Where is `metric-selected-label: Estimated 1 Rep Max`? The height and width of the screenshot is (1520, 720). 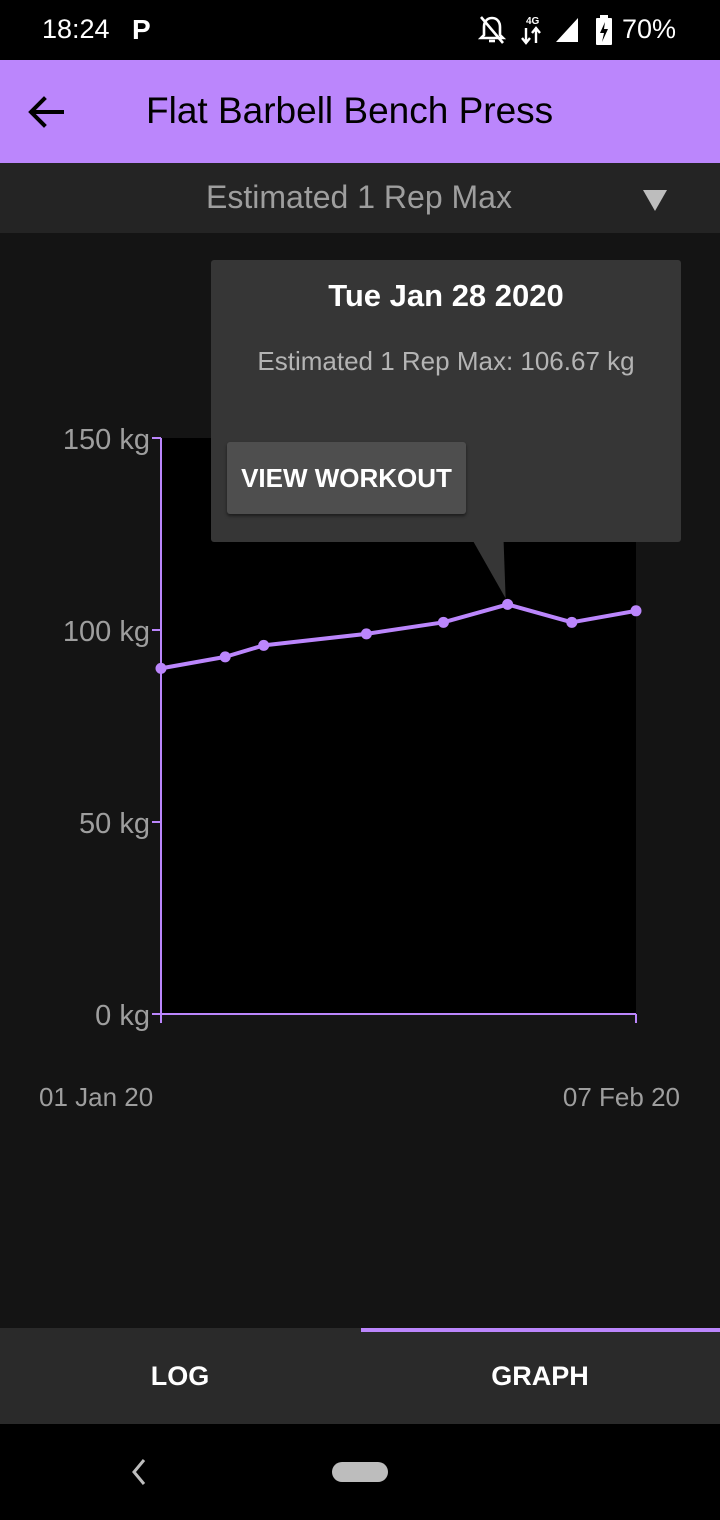 metric-selected-label: Estimated 1 Rep Max is located at coordinates (359, 197).